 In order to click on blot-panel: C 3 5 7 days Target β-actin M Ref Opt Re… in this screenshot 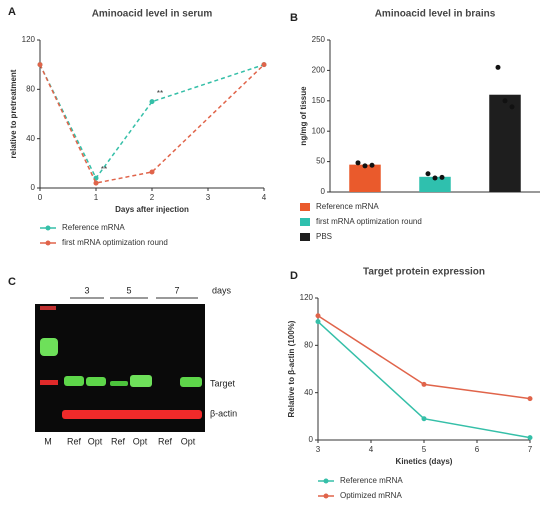, I will do `click(122, 361)`.